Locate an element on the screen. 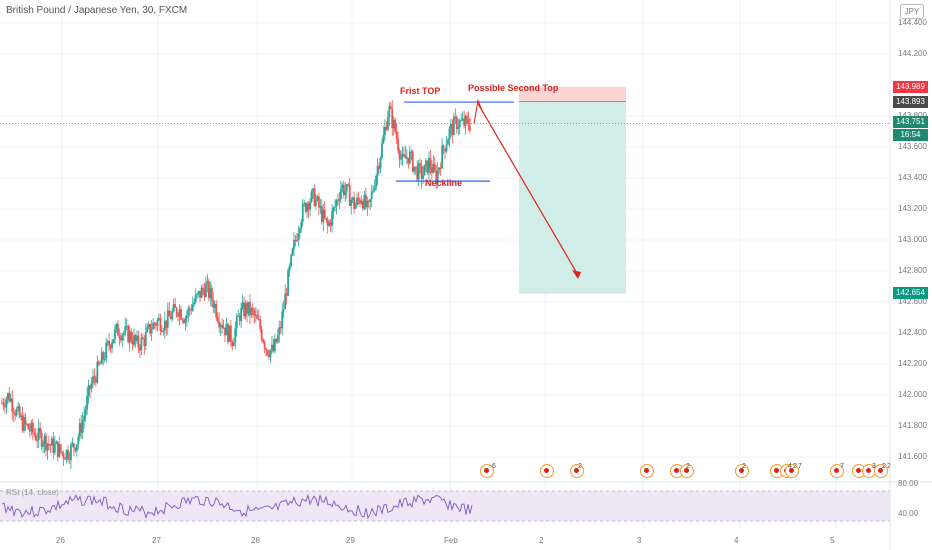  rsi-indicator-label: RSI (14, close) is located at coordinates (32, 492).